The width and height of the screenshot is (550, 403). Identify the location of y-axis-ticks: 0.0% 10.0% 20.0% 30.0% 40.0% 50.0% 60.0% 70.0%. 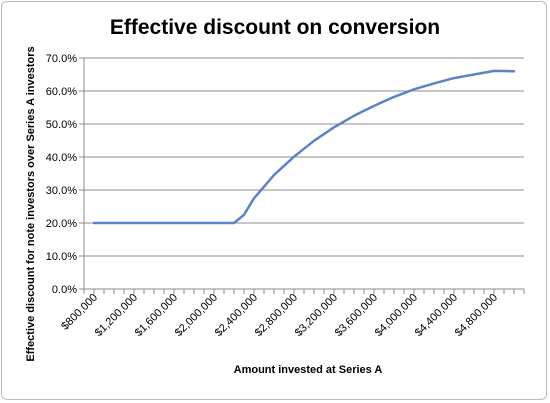
(65, 174).